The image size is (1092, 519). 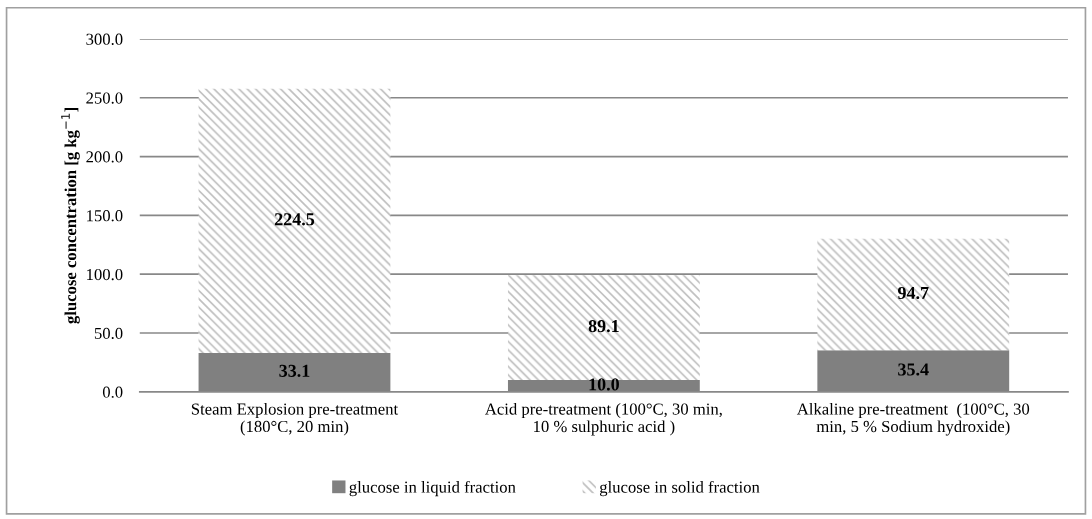 What do you see at coordinates (104, 157) in the screenshot?
I see `y-tick-label: 200.0` at bounding box center [104, 157].